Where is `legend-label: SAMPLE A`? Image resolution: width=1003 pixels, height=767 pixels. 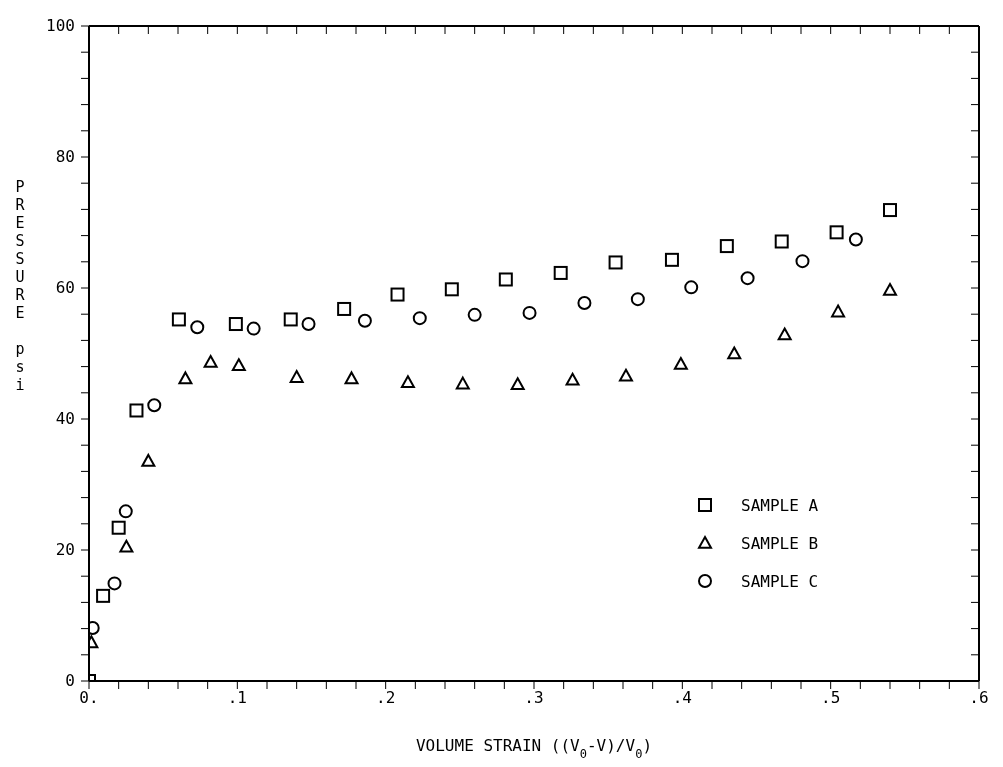 legend-label: SAMPLE A is located at coordinates (780, 505).